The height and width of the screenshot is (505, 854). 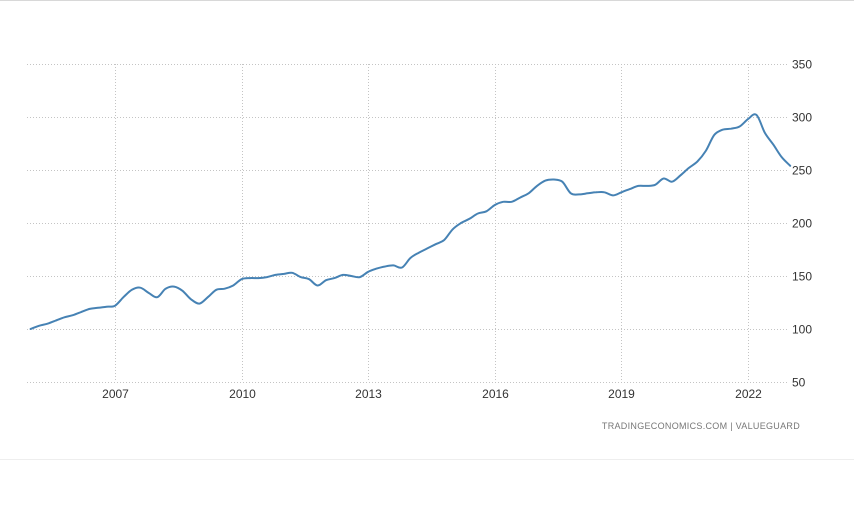 I want to click on source-label: TRADINGECONOMICS.COM | VALUEGUARD, so click(x=701, y=426).